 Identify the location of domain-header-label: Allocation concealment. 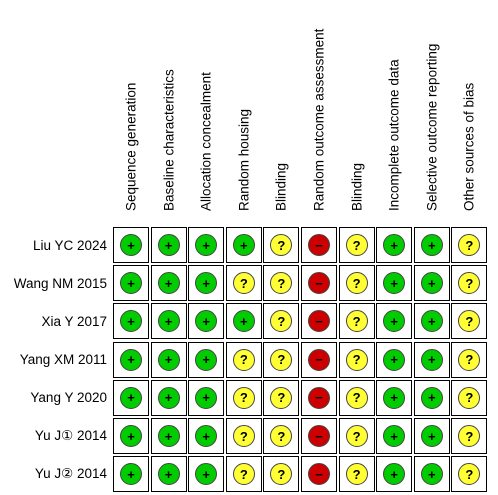
(206, 141).